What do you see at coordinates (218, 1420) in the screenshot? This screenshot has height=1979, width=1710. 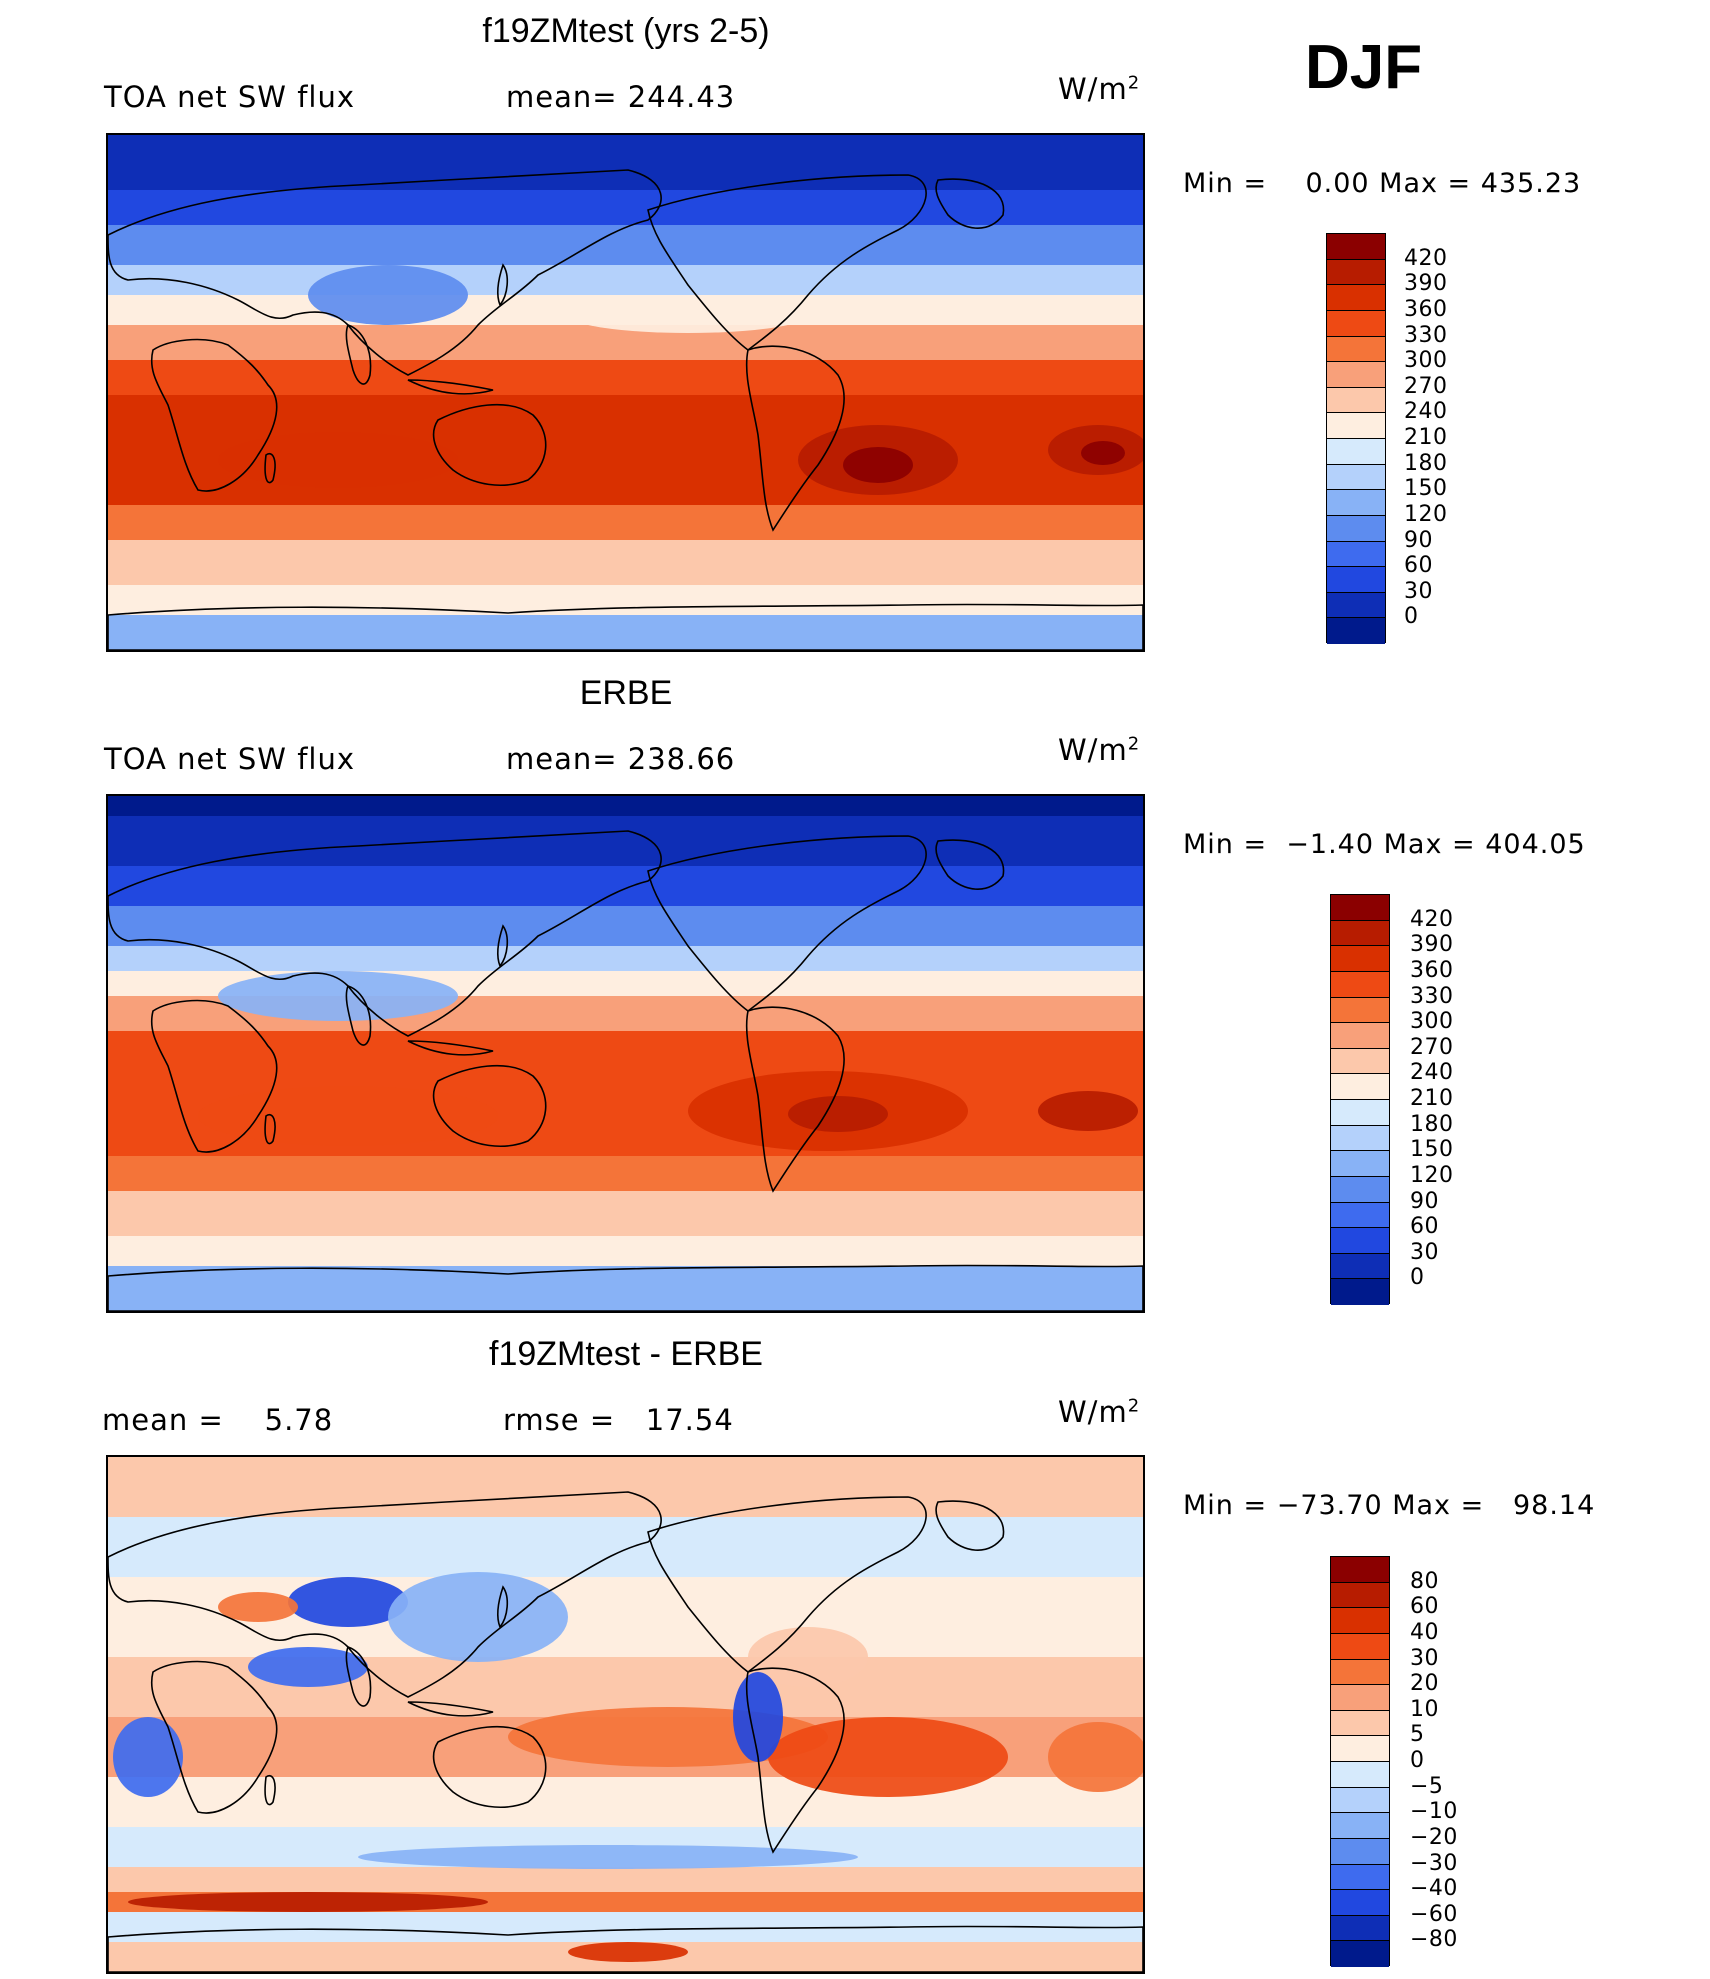 I see `panel-3-mean-label: mean = 5.78` at bounding box center [218, 1420].